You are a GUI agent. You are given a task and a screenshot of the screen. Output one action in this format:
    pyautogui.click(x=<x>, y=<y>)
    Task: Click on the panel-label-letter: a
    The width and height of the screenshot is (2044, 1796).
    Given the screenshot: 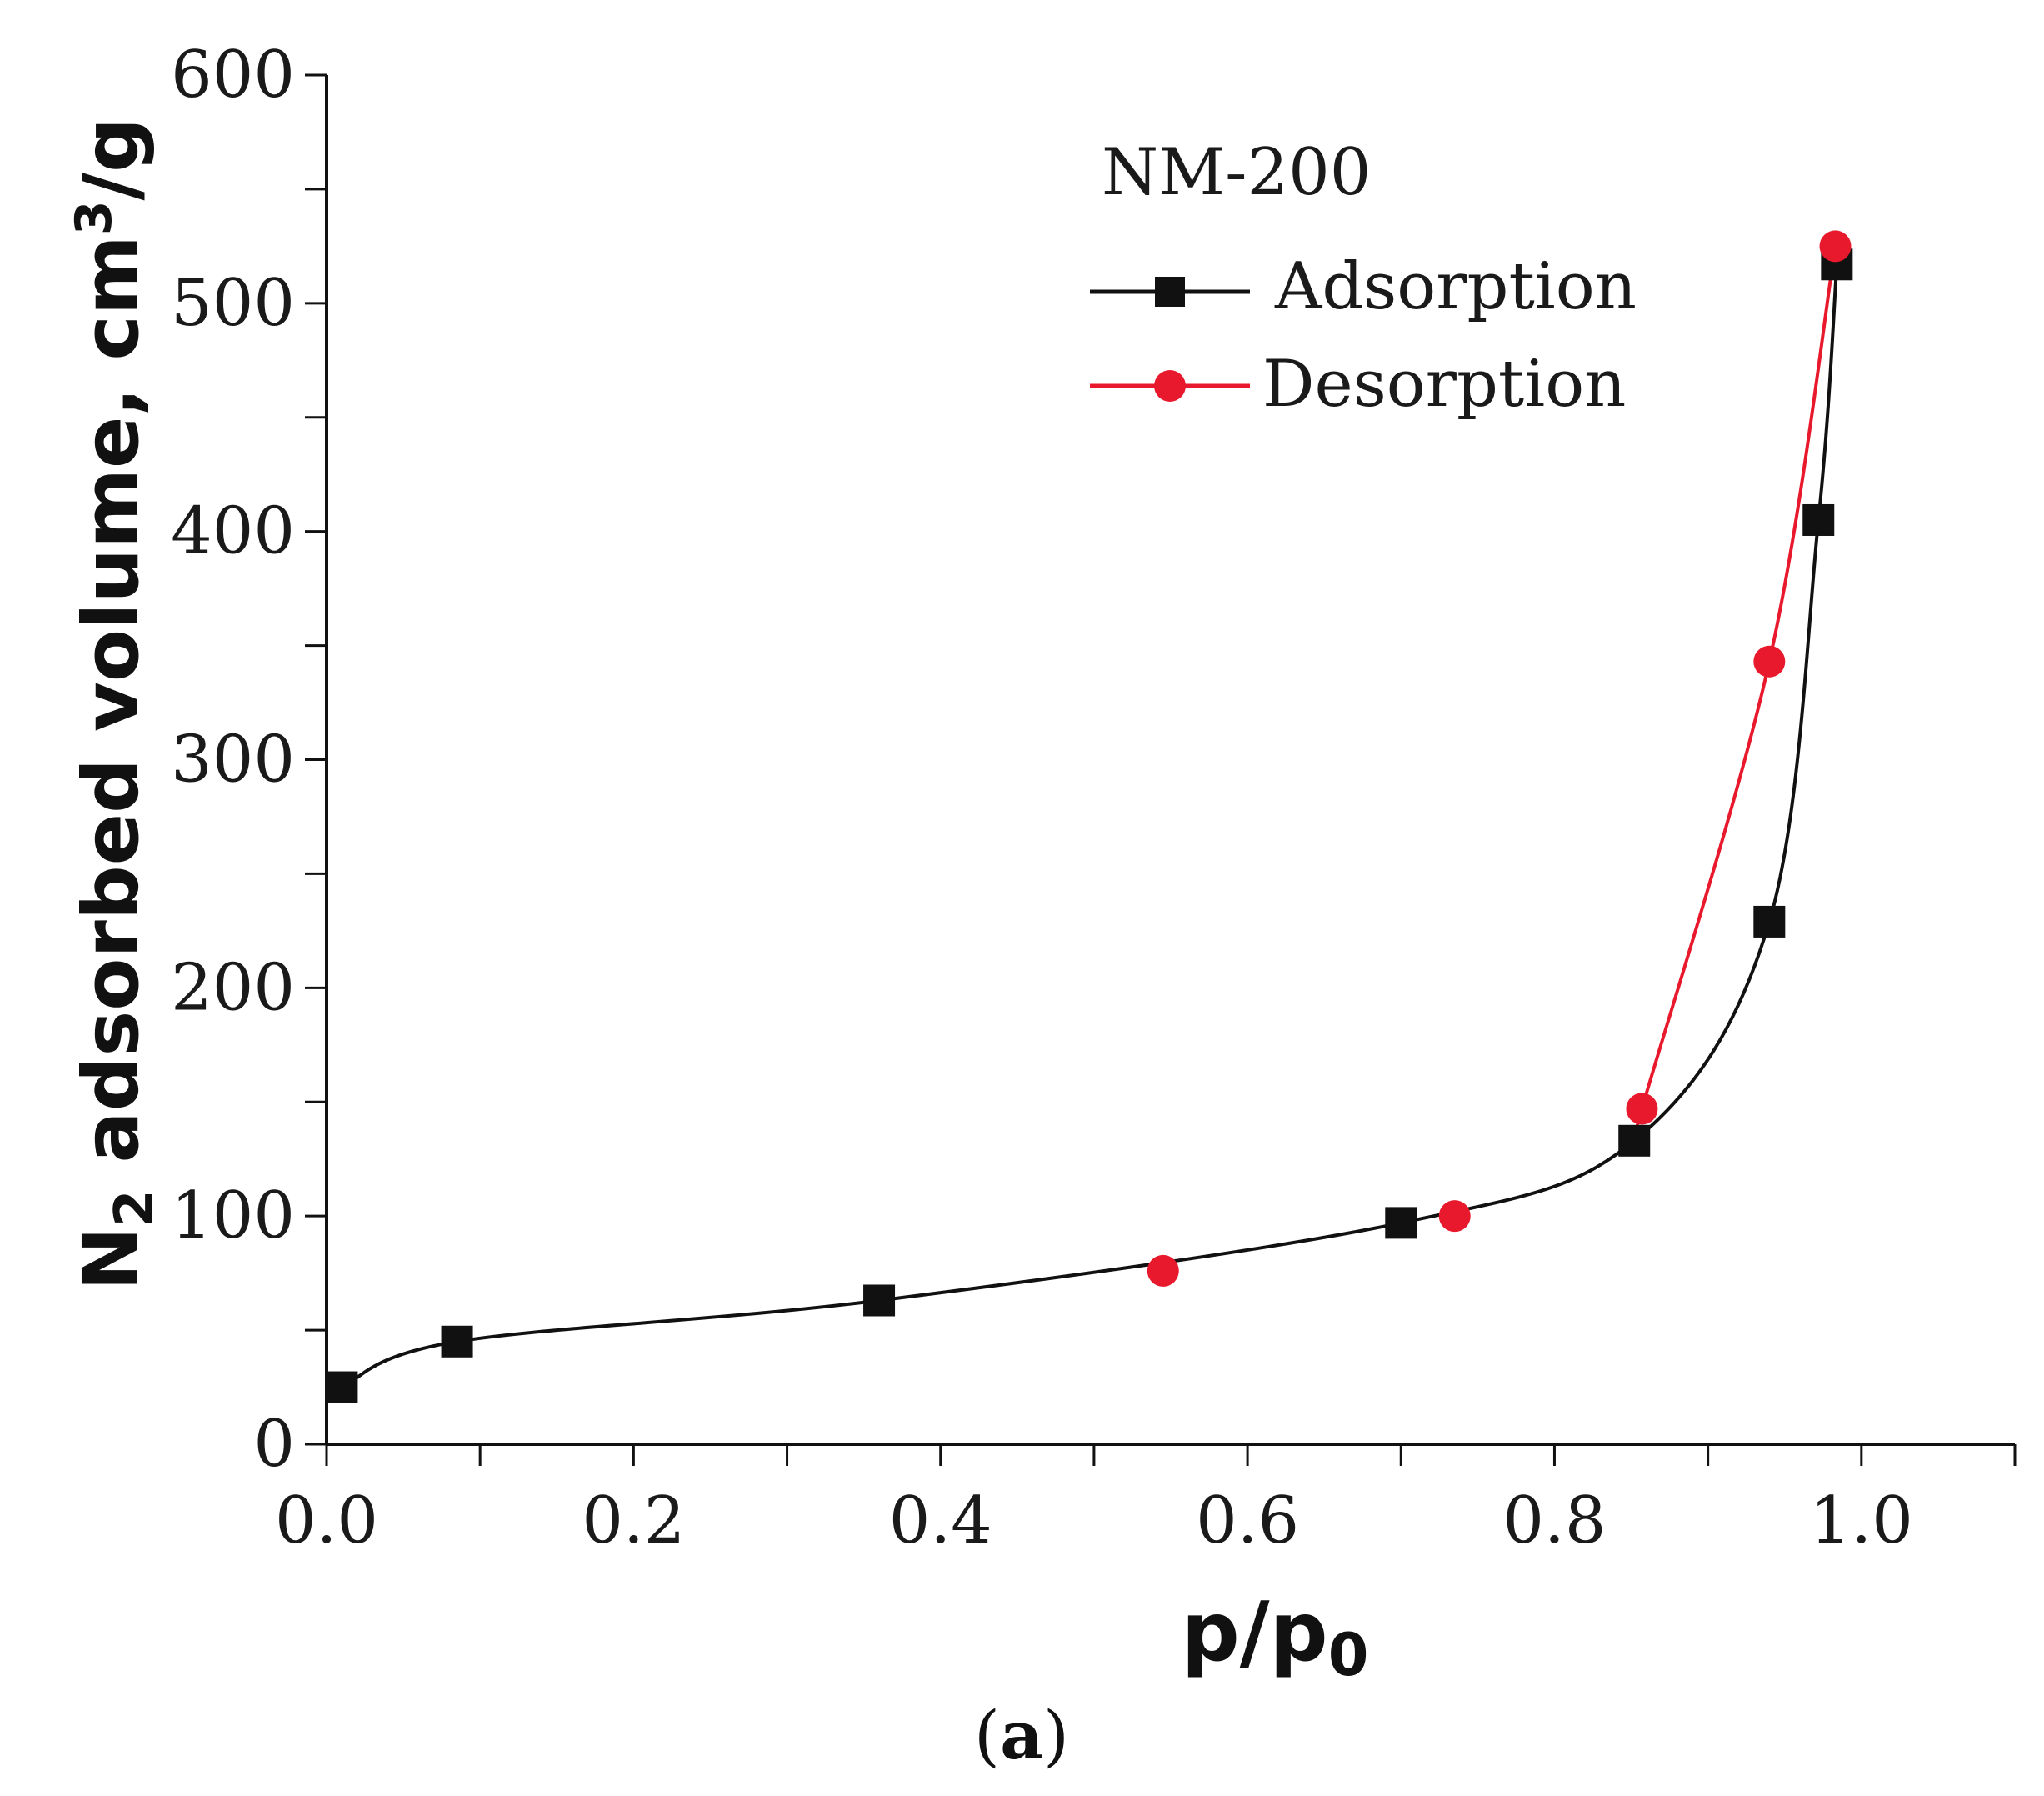 What is the action you would take?
    pyautogui.click(x=1022, y=1735)
    